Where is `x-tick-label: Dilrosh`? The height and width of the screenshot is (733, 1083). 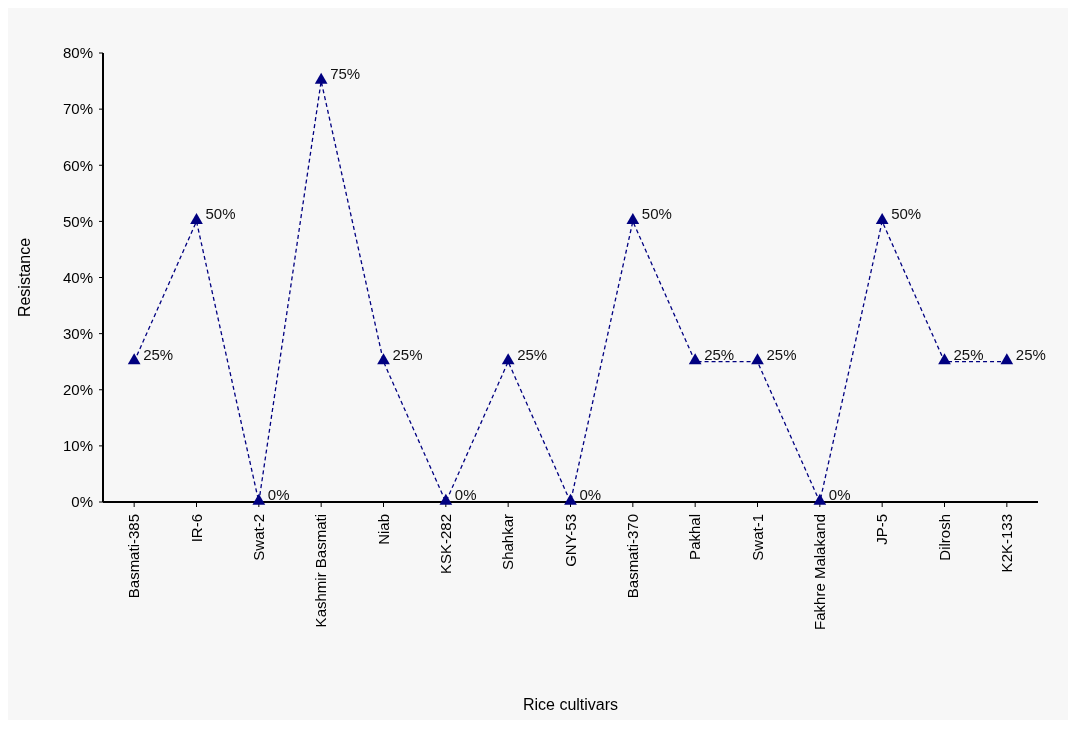
x-tick-label: Dilrosh is located at coordinates (944, 537).